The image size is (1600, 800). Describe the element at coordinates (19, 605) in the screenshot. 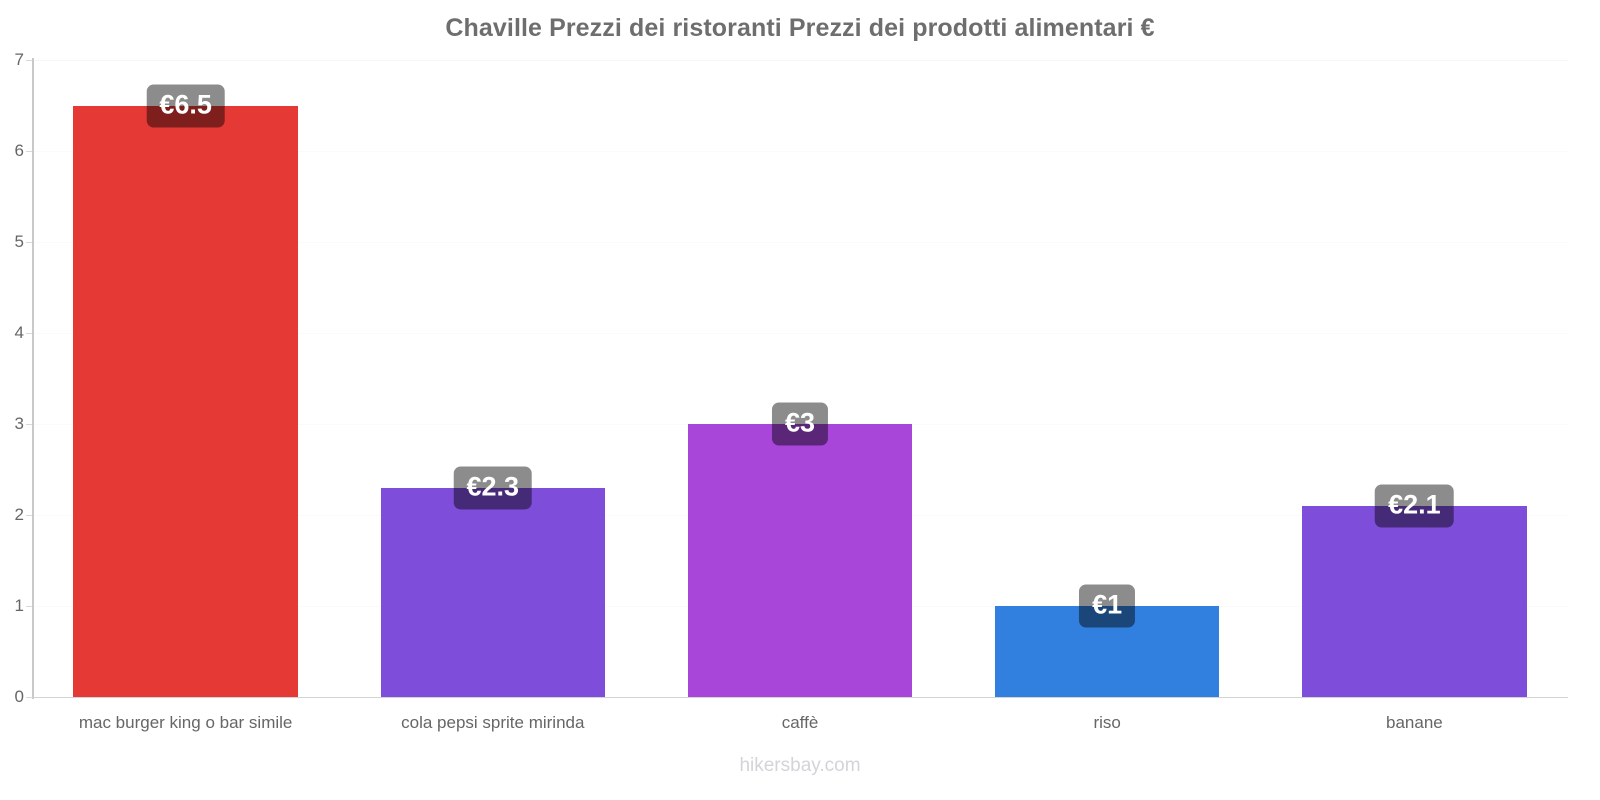

I see `y-axis-tick-label: 1` at that location.